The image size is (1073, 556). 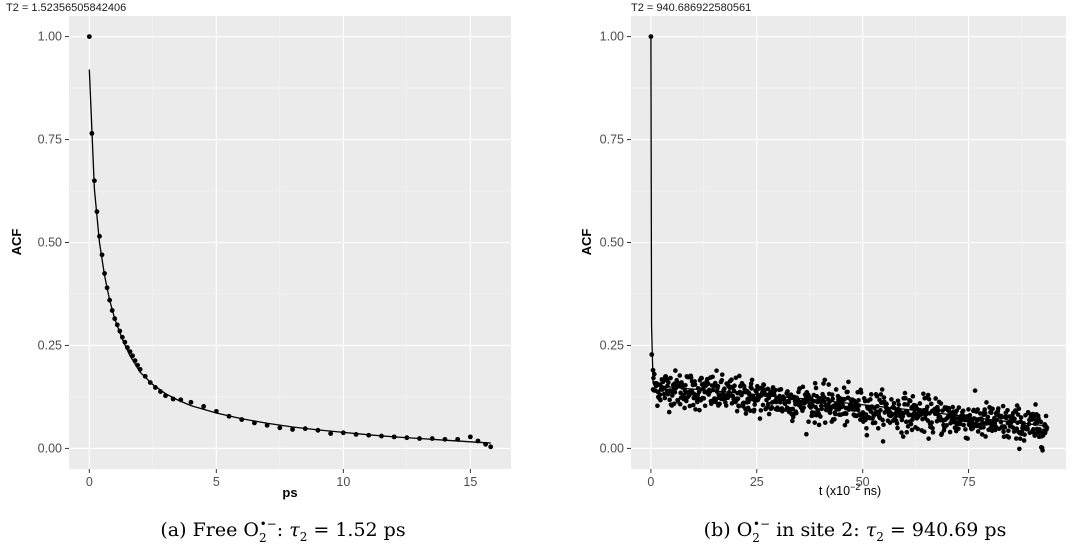 I want to click on panel-a-x-ticks: 0 5 10 15, so click(x=281, y=479).